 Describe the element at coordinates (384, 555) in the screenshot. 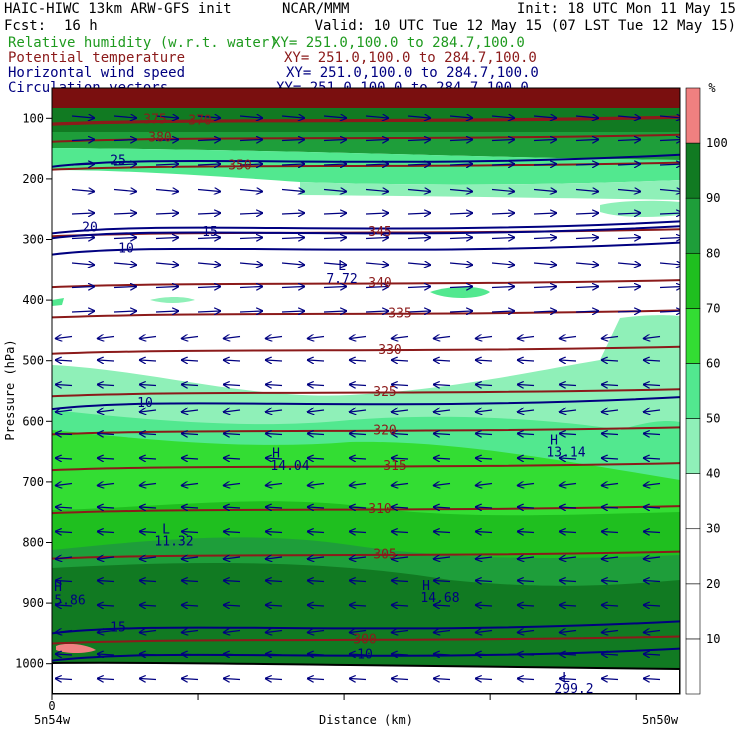

I see `theta-contour-label: 305` at that location.